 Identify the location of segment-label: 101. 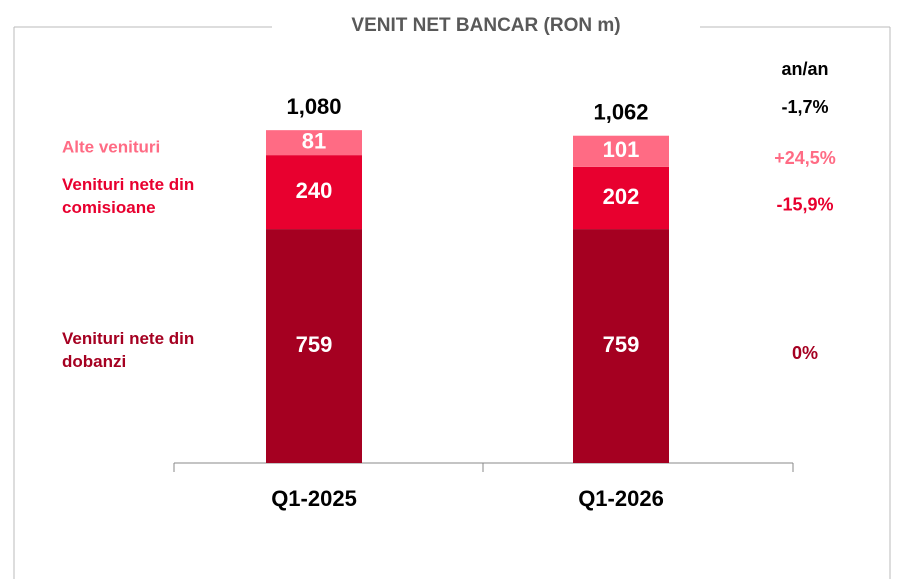
(621, 149).